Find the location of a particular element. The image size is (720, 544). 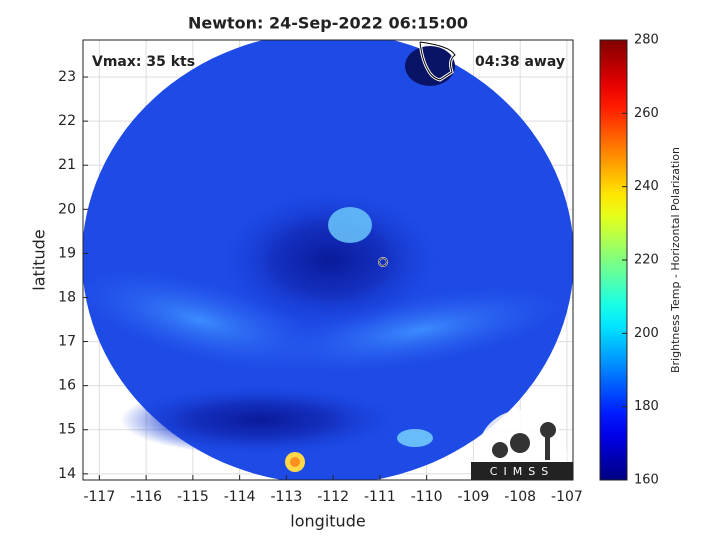

y-tick-label: 21 is located at coordinates (67, 165).